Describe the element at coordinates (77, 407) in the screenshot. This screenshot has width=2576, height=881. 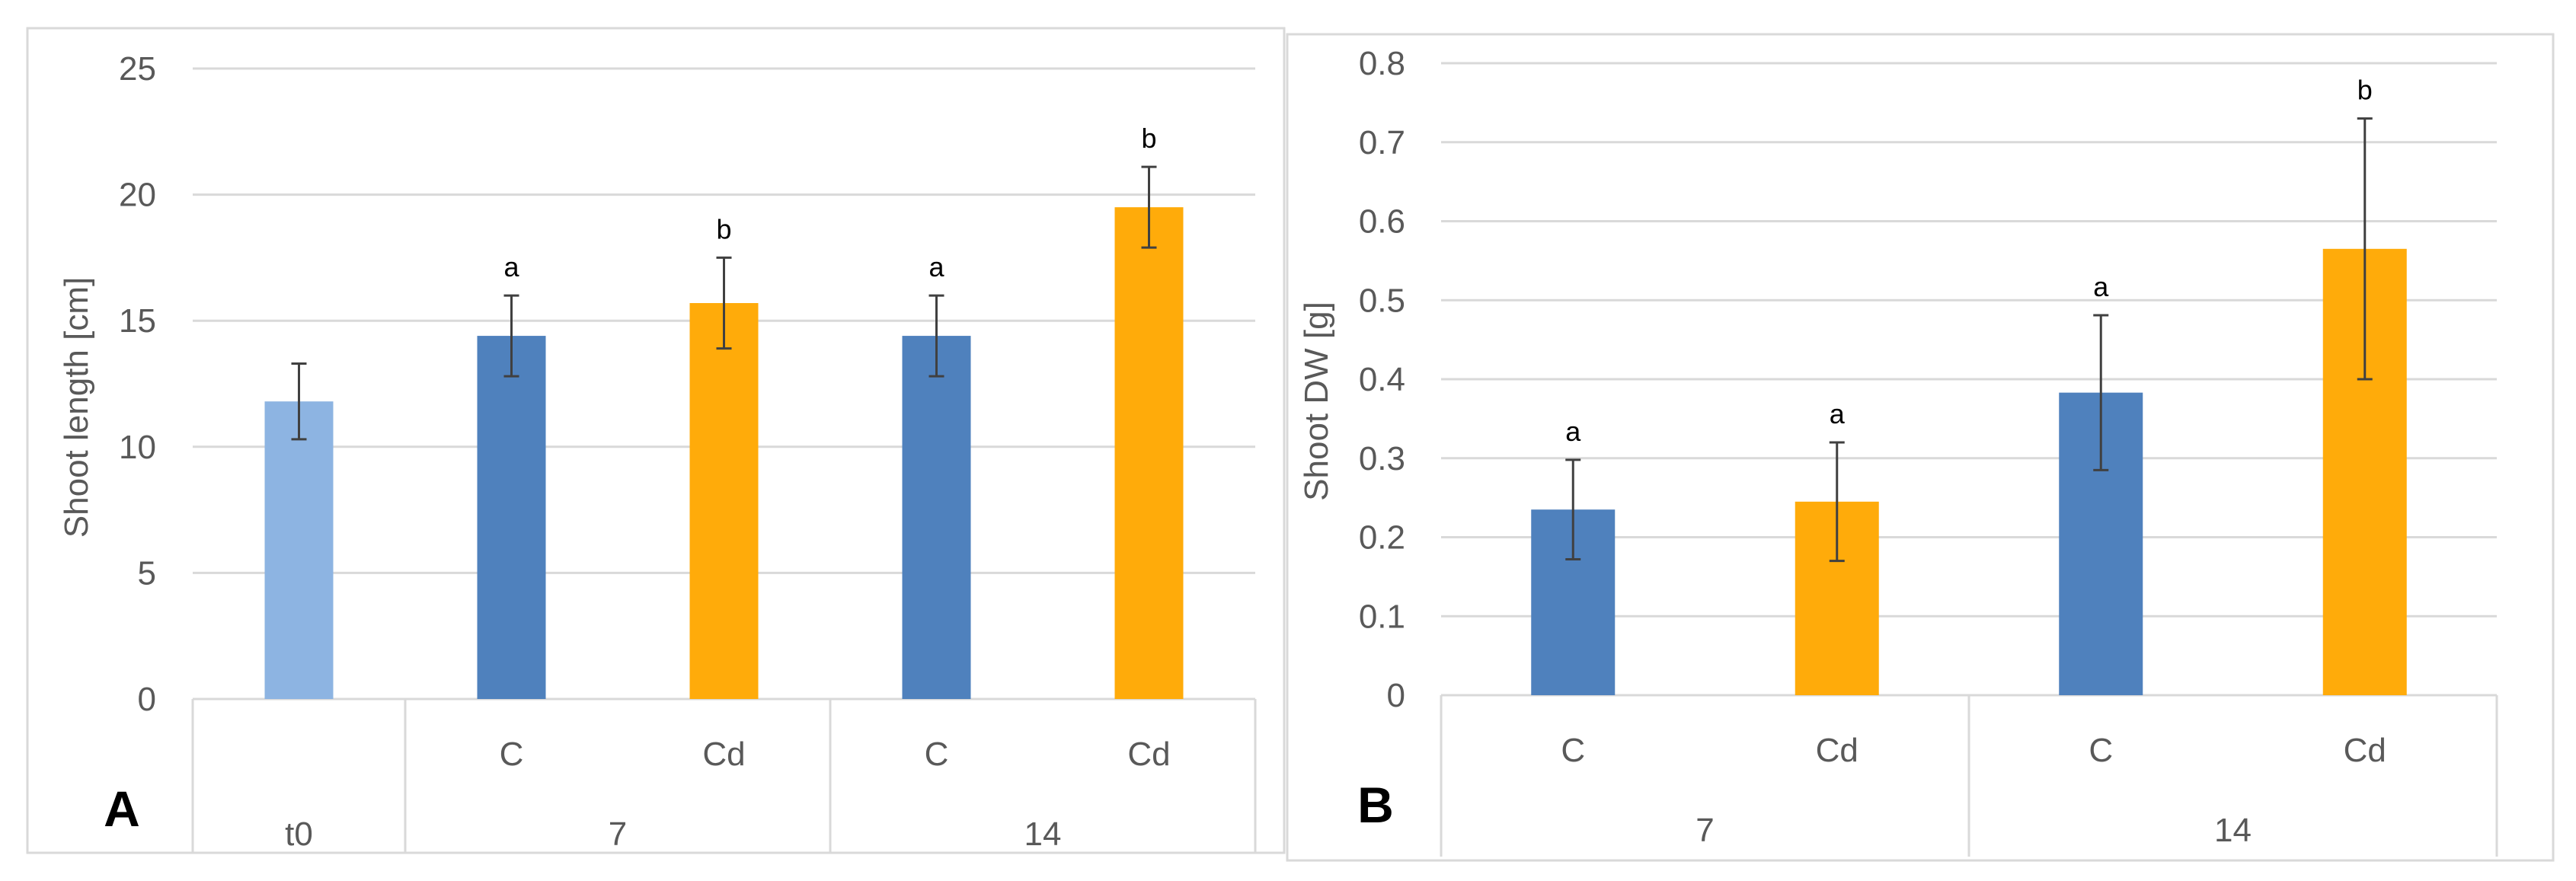
I see `panel-a-ylabel: Shoot length [cm]` at that location.